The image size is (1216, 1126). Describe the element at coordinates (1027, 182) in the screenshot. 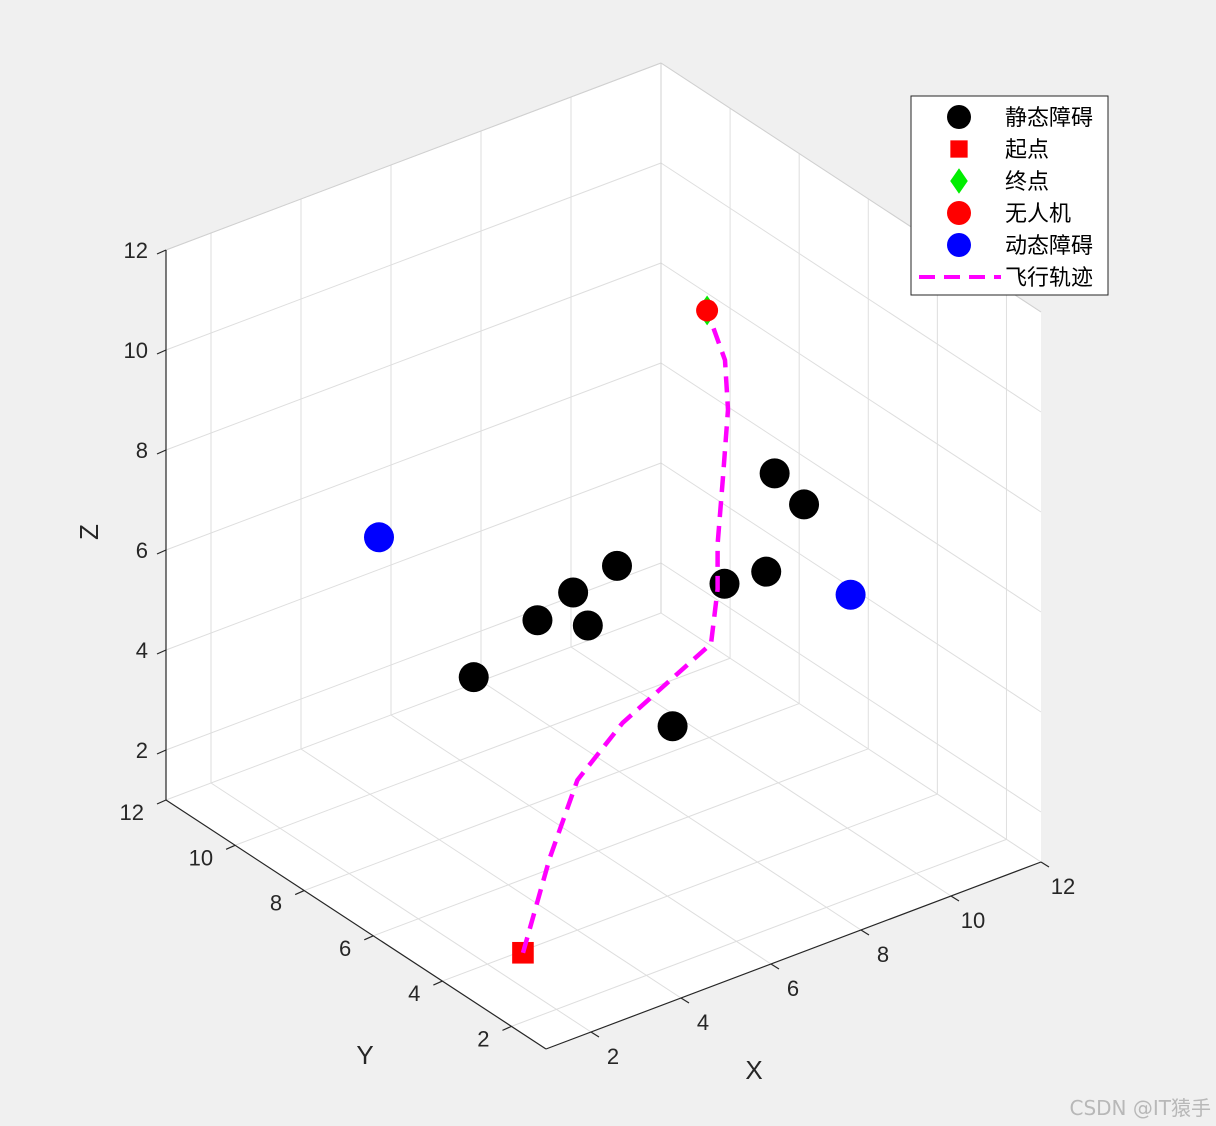

I see `legend-label: 终点` at that location.